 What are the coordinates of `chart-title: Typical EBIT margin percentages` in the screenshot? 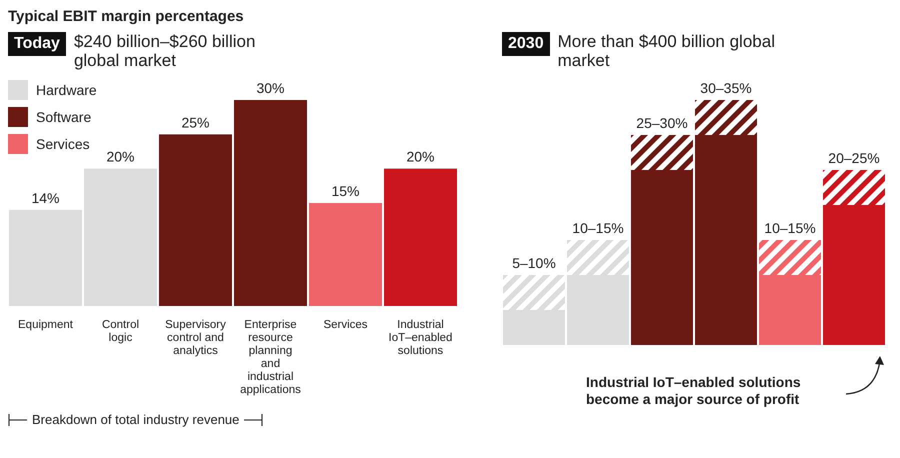 It's located at (126, 17).